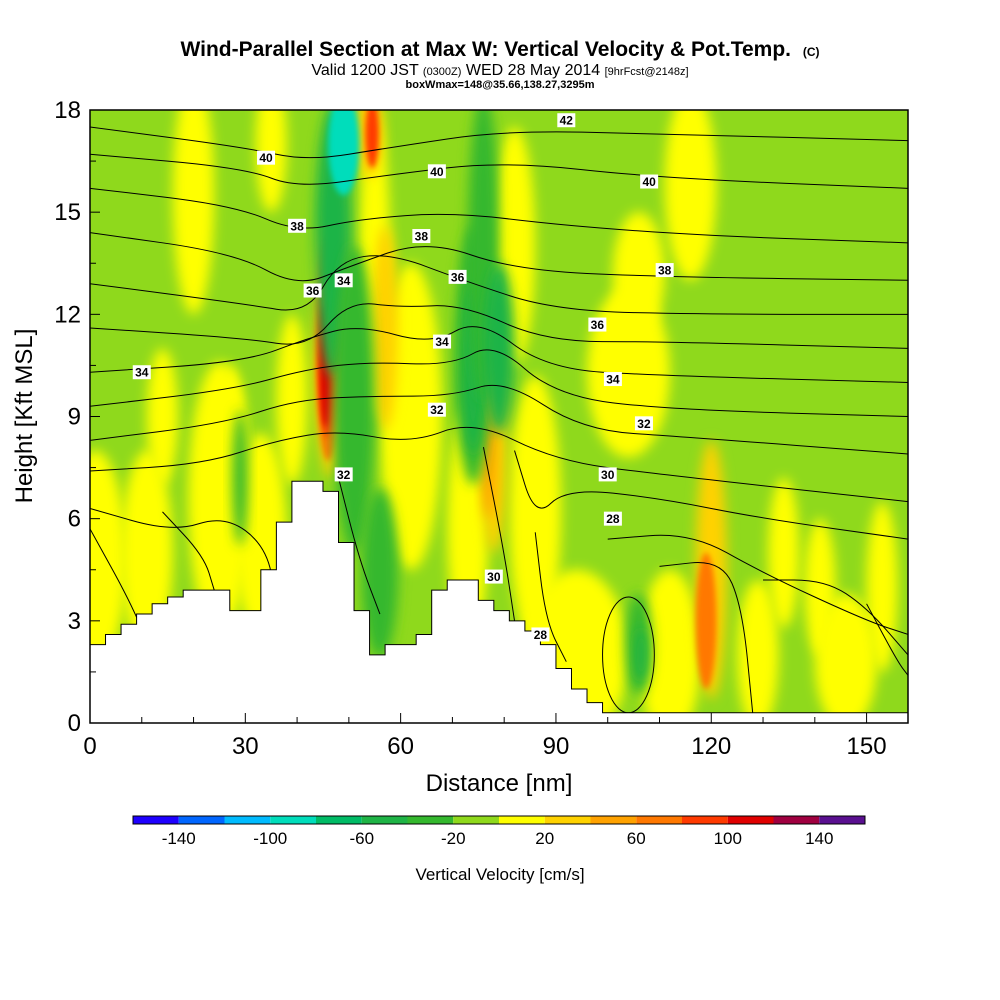 The height and width of the screenshot is (1000, 1000). What do you see at coordinates (544, 838) in the screenshot?
I see `colorbar-tick-label: 20` at bounding box center [544, 838].